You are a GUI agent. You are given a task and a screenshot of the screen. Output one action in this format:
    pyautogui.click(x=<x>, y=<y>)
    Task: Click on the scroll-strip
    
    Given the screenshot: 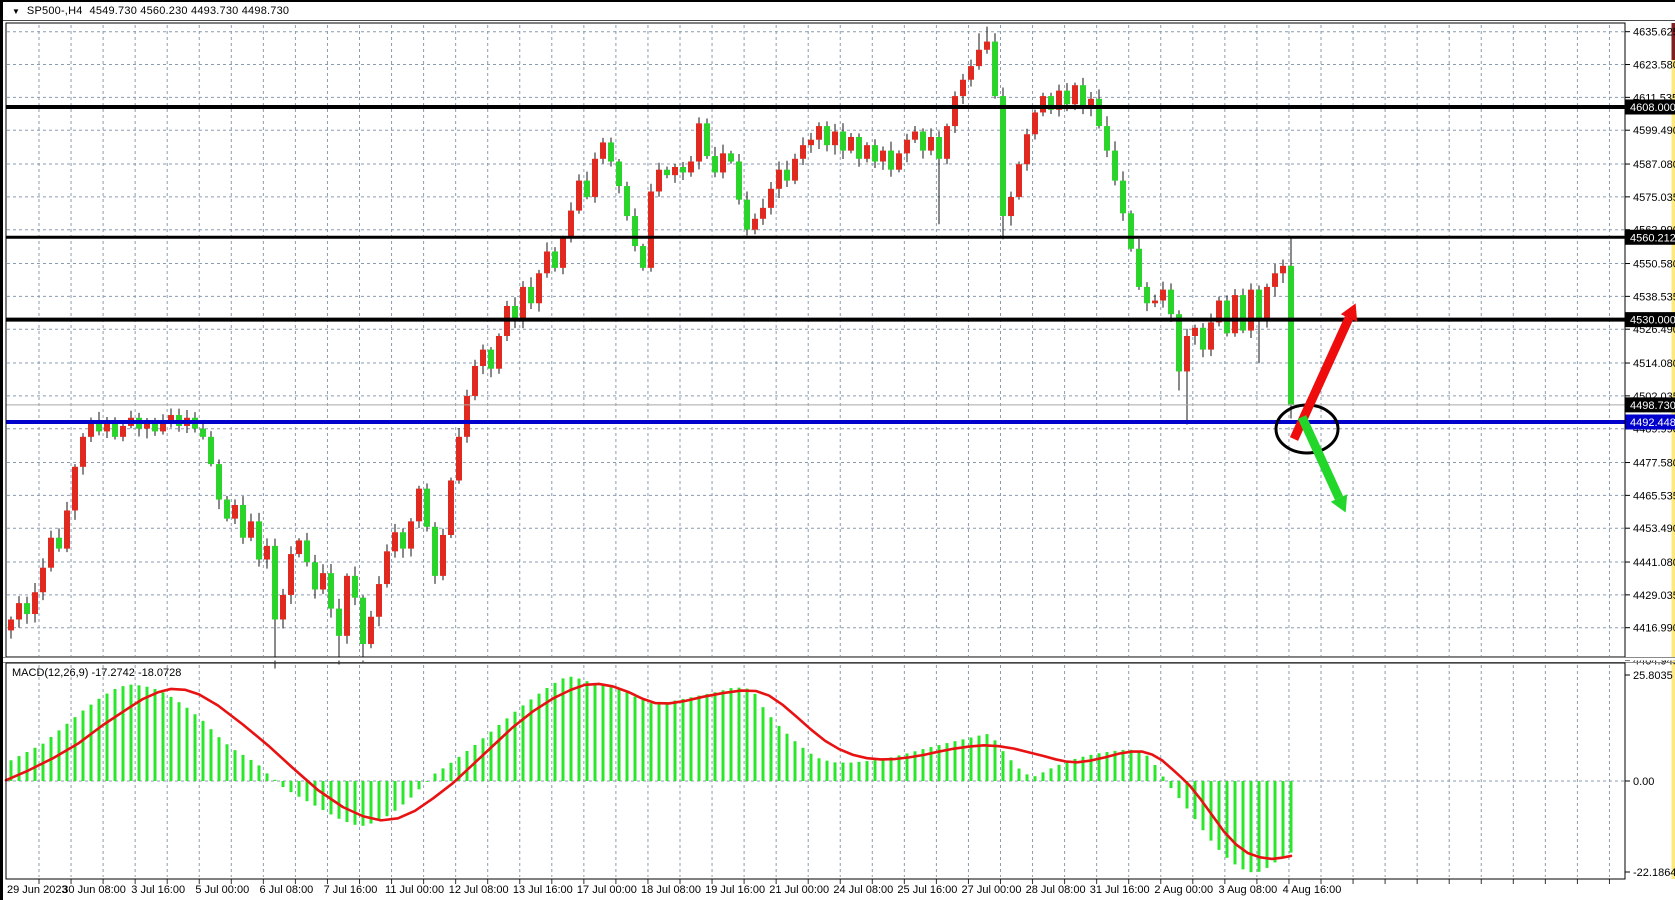 What is the action you would take?
    pyautogui.click(x=1673, y=451)
    